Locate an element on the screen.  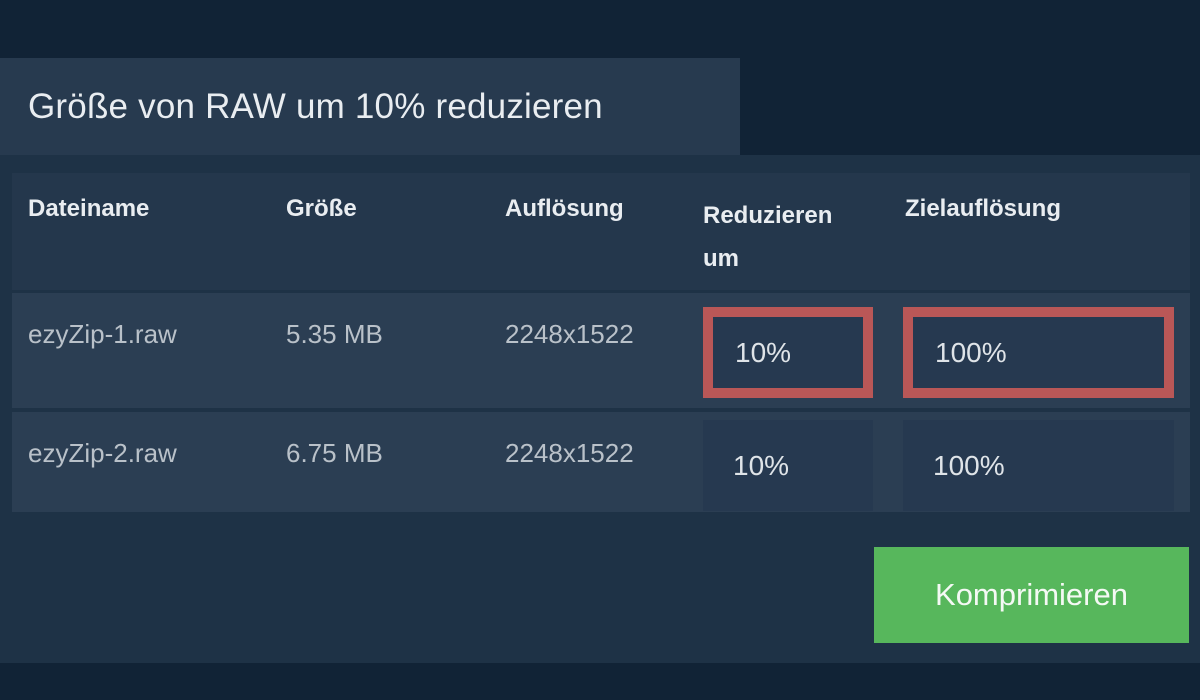
filename-cell: ezyZip-1.raw is located at coordinates (102, 334).